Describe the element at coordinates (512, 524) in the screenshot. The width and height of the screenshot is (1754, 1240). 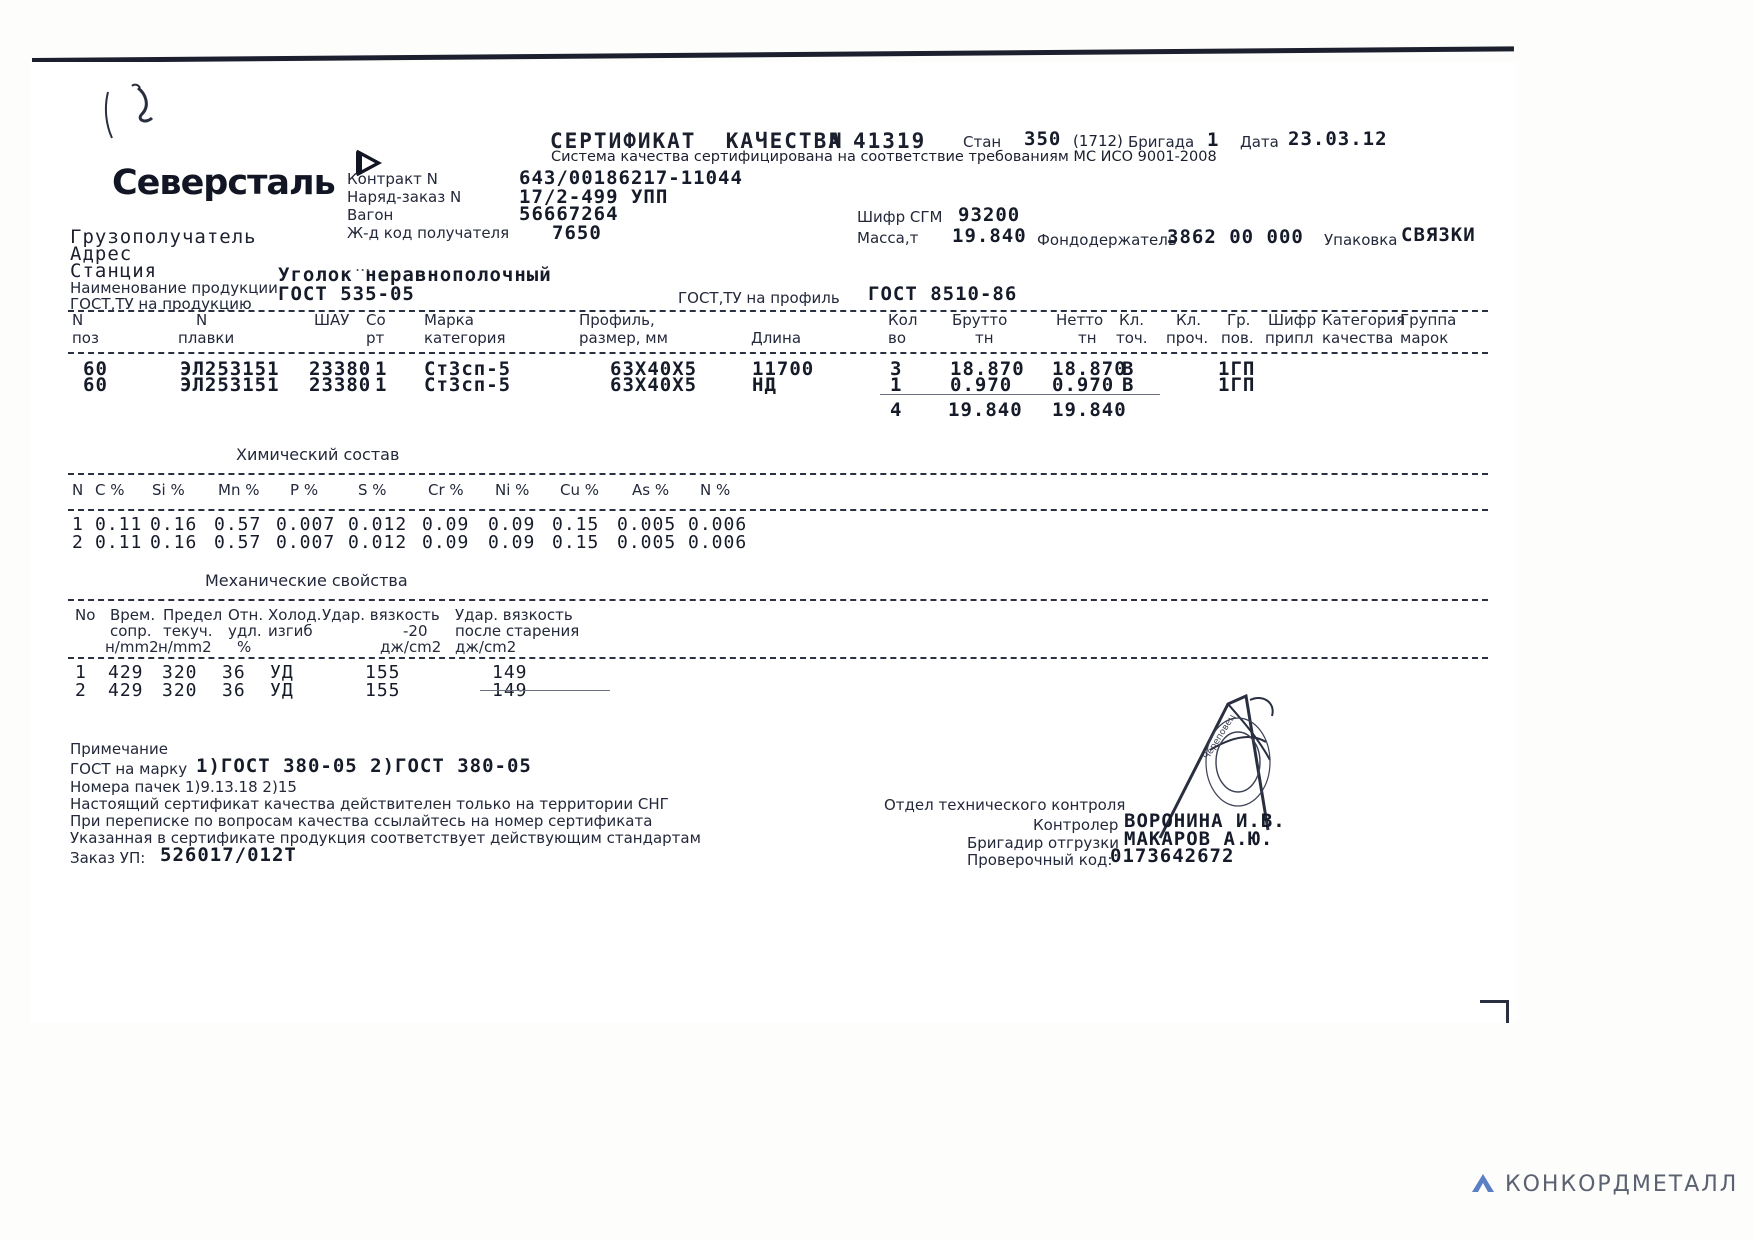
I see `chem-r1-ni: 0.09` at that location.